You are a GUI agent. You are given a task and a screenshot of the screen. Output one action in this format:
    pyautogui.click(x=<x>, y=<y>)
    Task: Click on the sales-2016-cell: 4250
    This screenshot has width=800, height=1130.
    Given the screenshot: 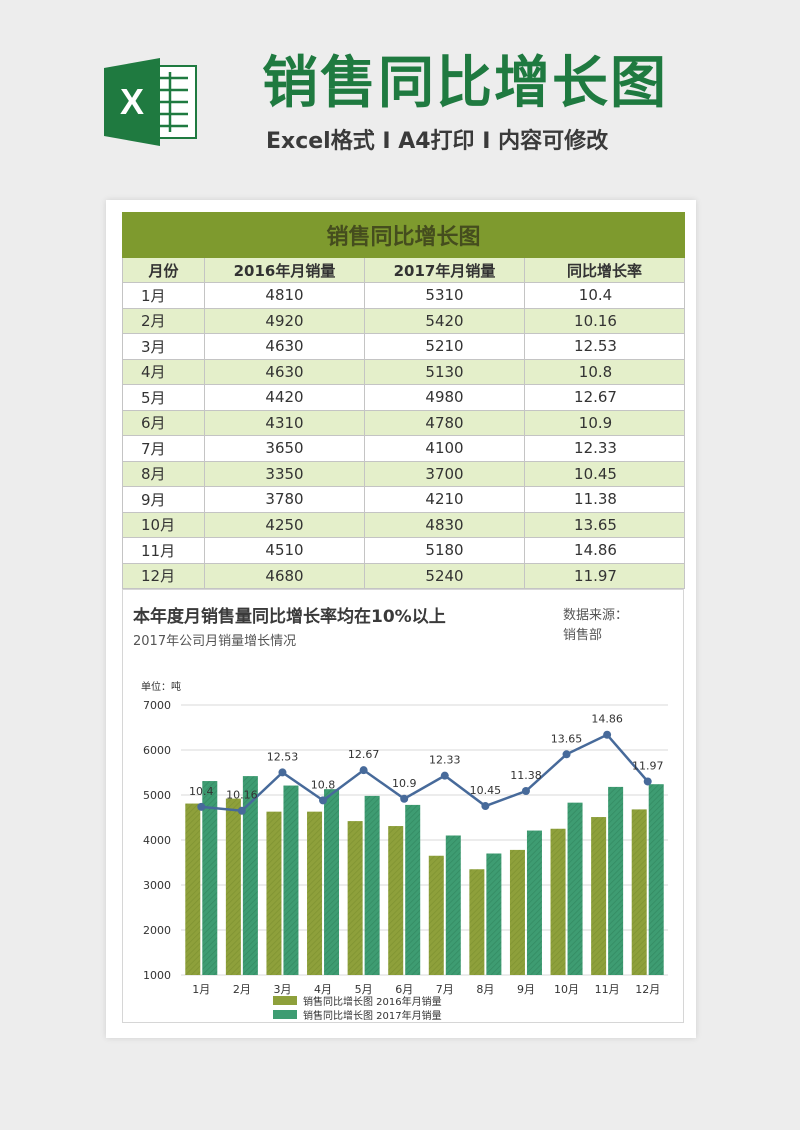 What is the action you would take?
    pyautogui.click(x=284, y=524)
    